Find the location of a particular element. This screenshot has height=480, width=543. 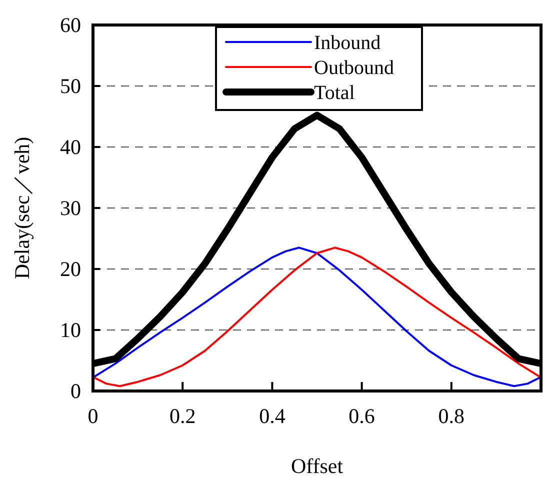

legend-label: Total is located at coordinates (335, 93).